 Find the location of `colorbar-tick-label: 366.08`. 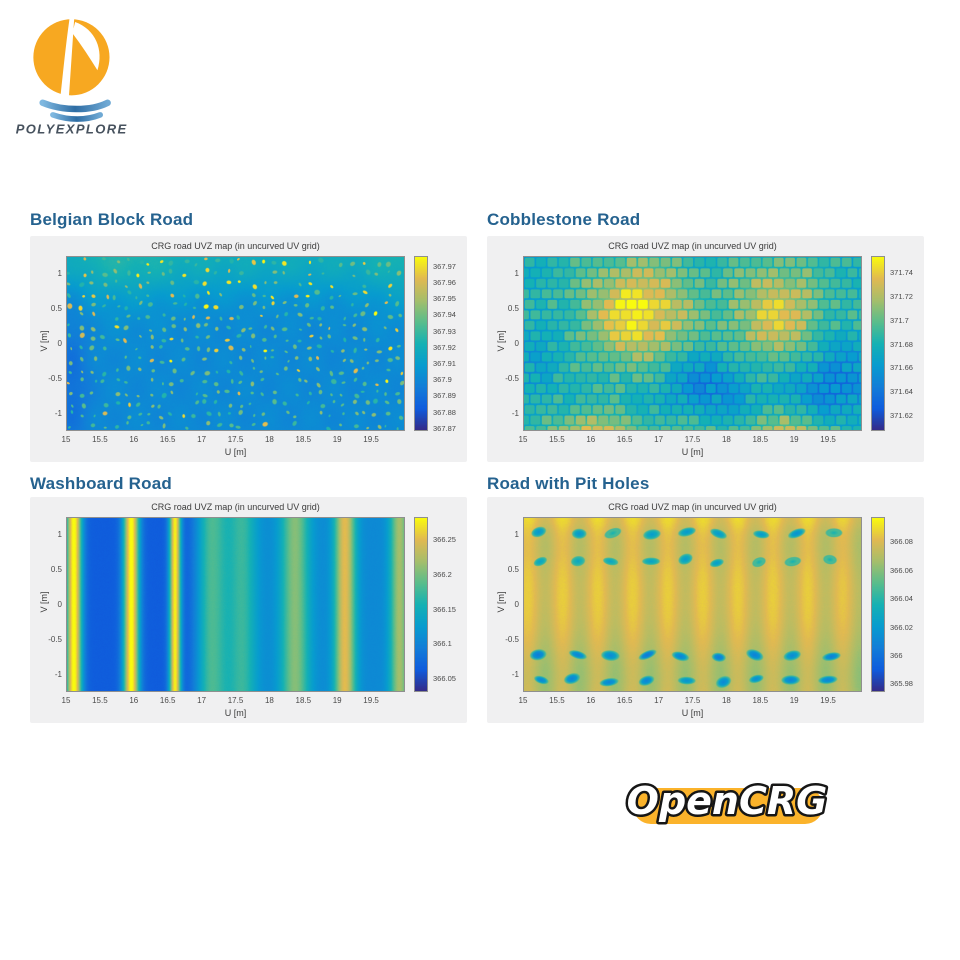

colorbar-tick-label: 366.08 is located at coordinates (901, 542).